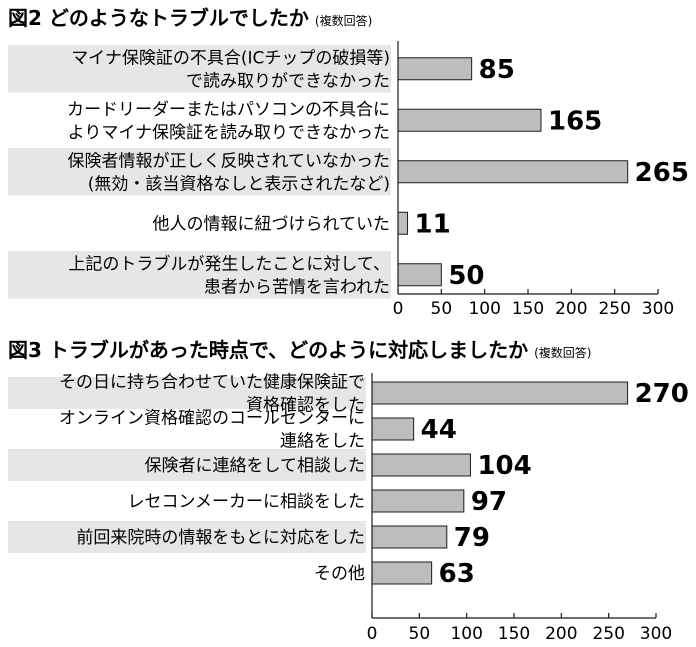 The image size is (696, 647). What do you see at coordinates (472, 538) in the screenshot?
I see `bar-value-label: 79` at bounding box center [472, 538].